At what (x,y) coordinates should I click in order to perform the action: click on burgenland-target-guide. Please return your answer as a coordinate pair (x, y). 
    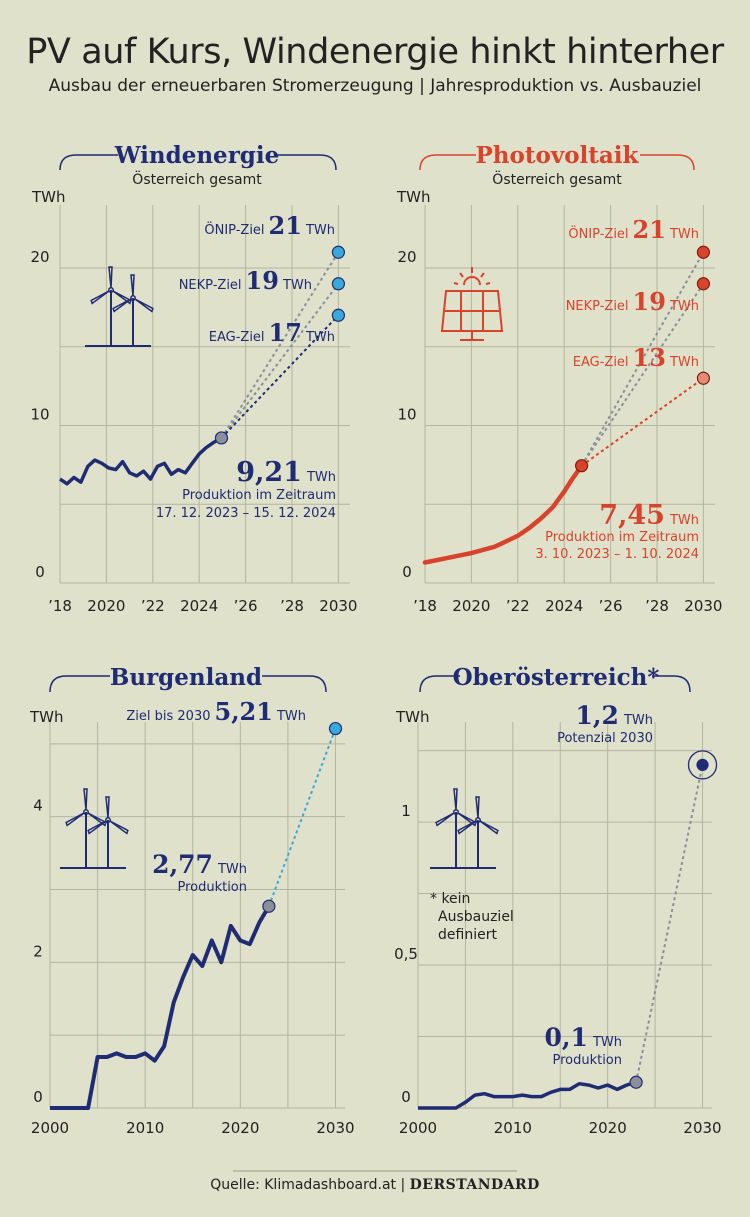
    Looking at the image, I should click on (302, 817).